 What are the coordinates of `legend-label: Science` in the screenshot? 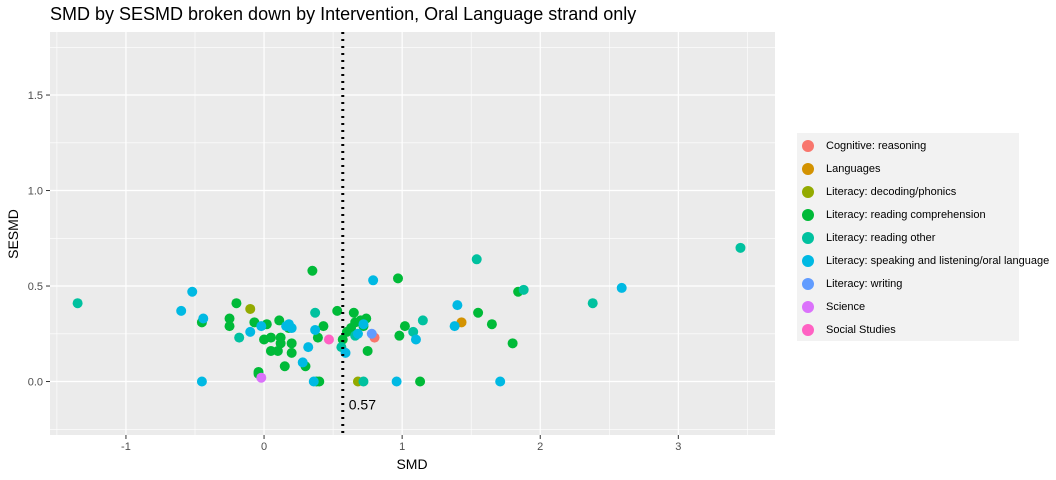 It's located at (846, 306).